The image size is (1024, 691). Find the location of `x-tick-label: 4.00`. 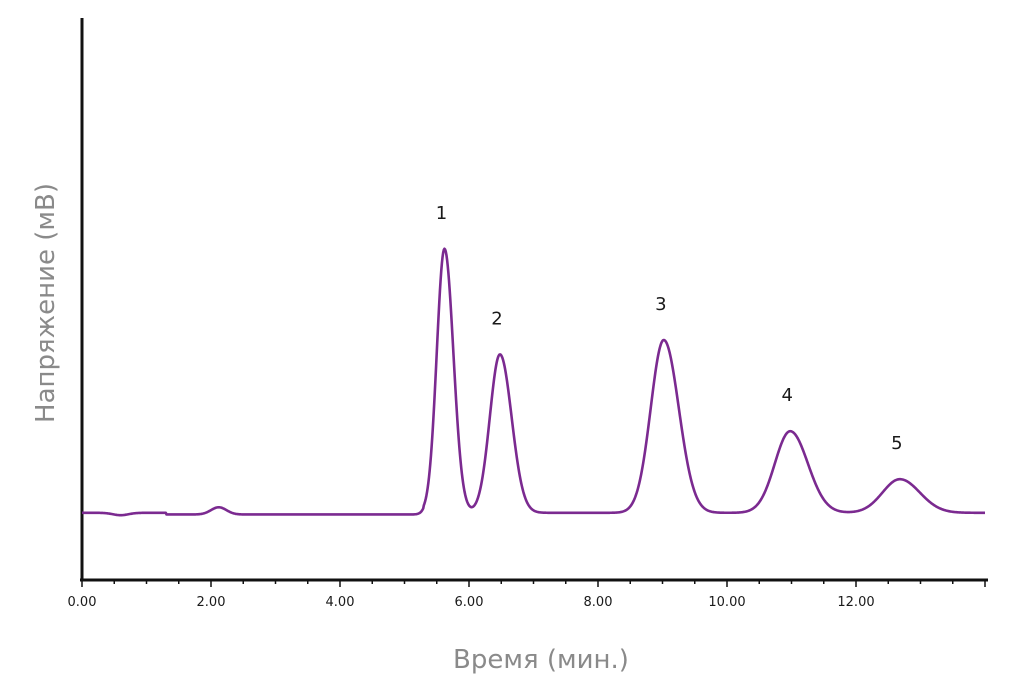

x-tick-label: 4.00 is located at coordinates (340, 602).